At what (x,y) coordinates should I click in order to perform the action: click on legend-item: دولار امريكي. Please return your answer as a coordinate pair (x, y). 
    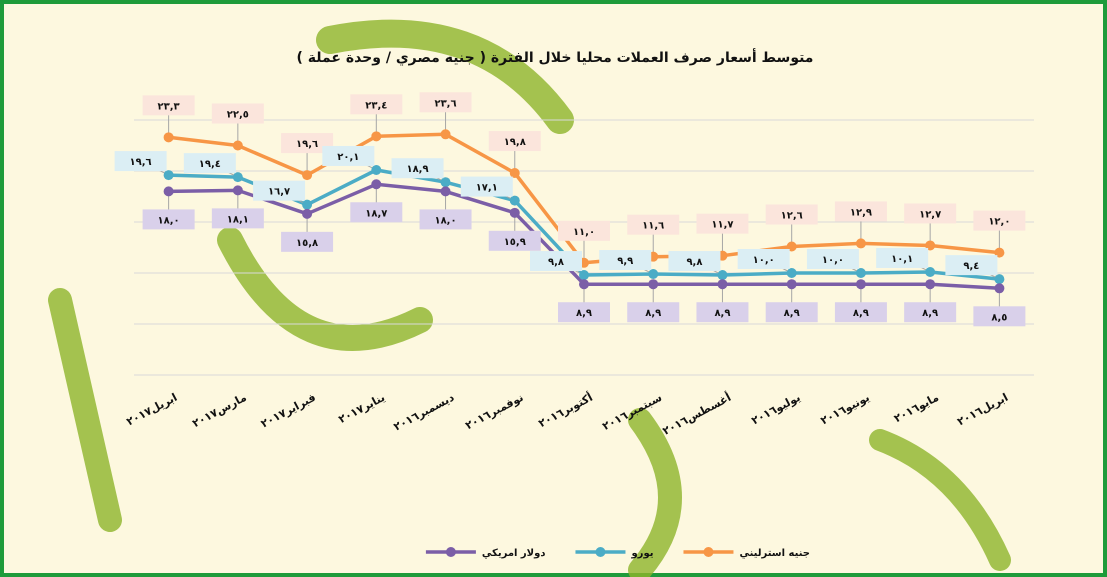
    Looking at the image, I should click on (485, 553).